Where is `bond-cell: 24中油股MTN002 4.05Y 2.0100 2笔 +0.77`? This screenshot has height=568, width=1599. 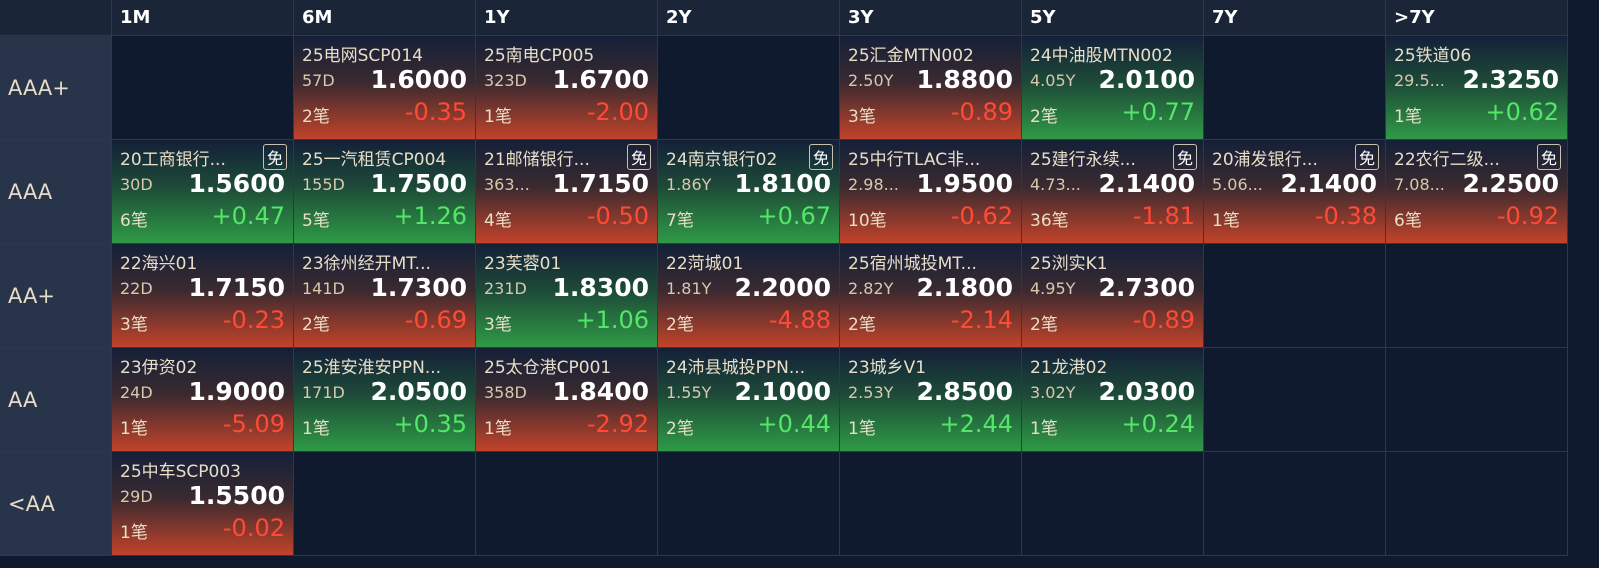 bond-cell: 24中油股MTN002 4.05Y 2.0100 2笔 +0.77 is located at coordinates (1112, 87).